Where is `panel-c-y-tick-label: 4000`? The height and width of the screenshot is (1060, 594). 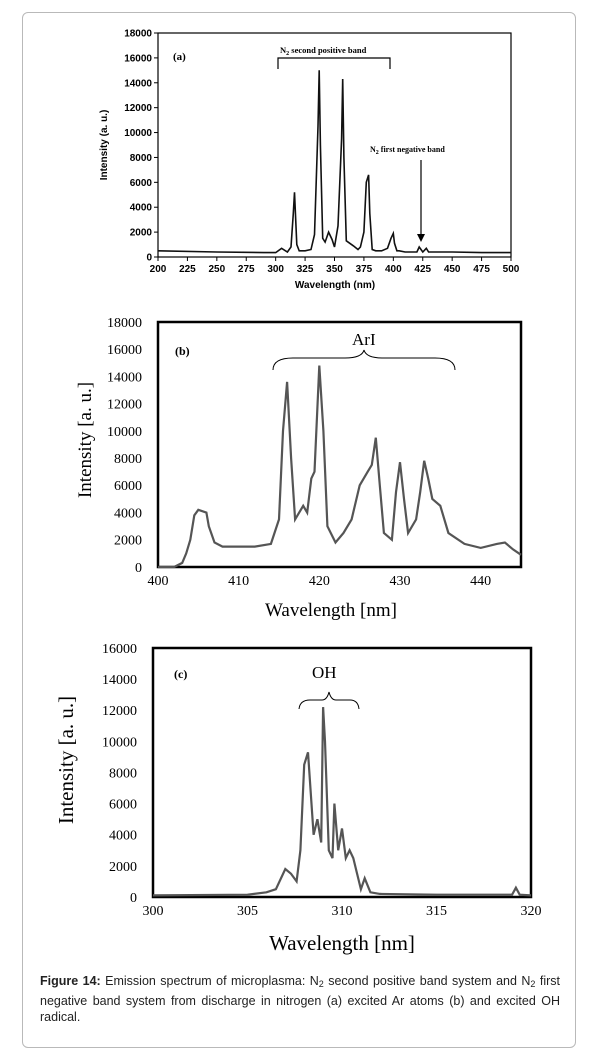 panel-c-y-tick-label: 4000 is located at coordinates (123, 836).